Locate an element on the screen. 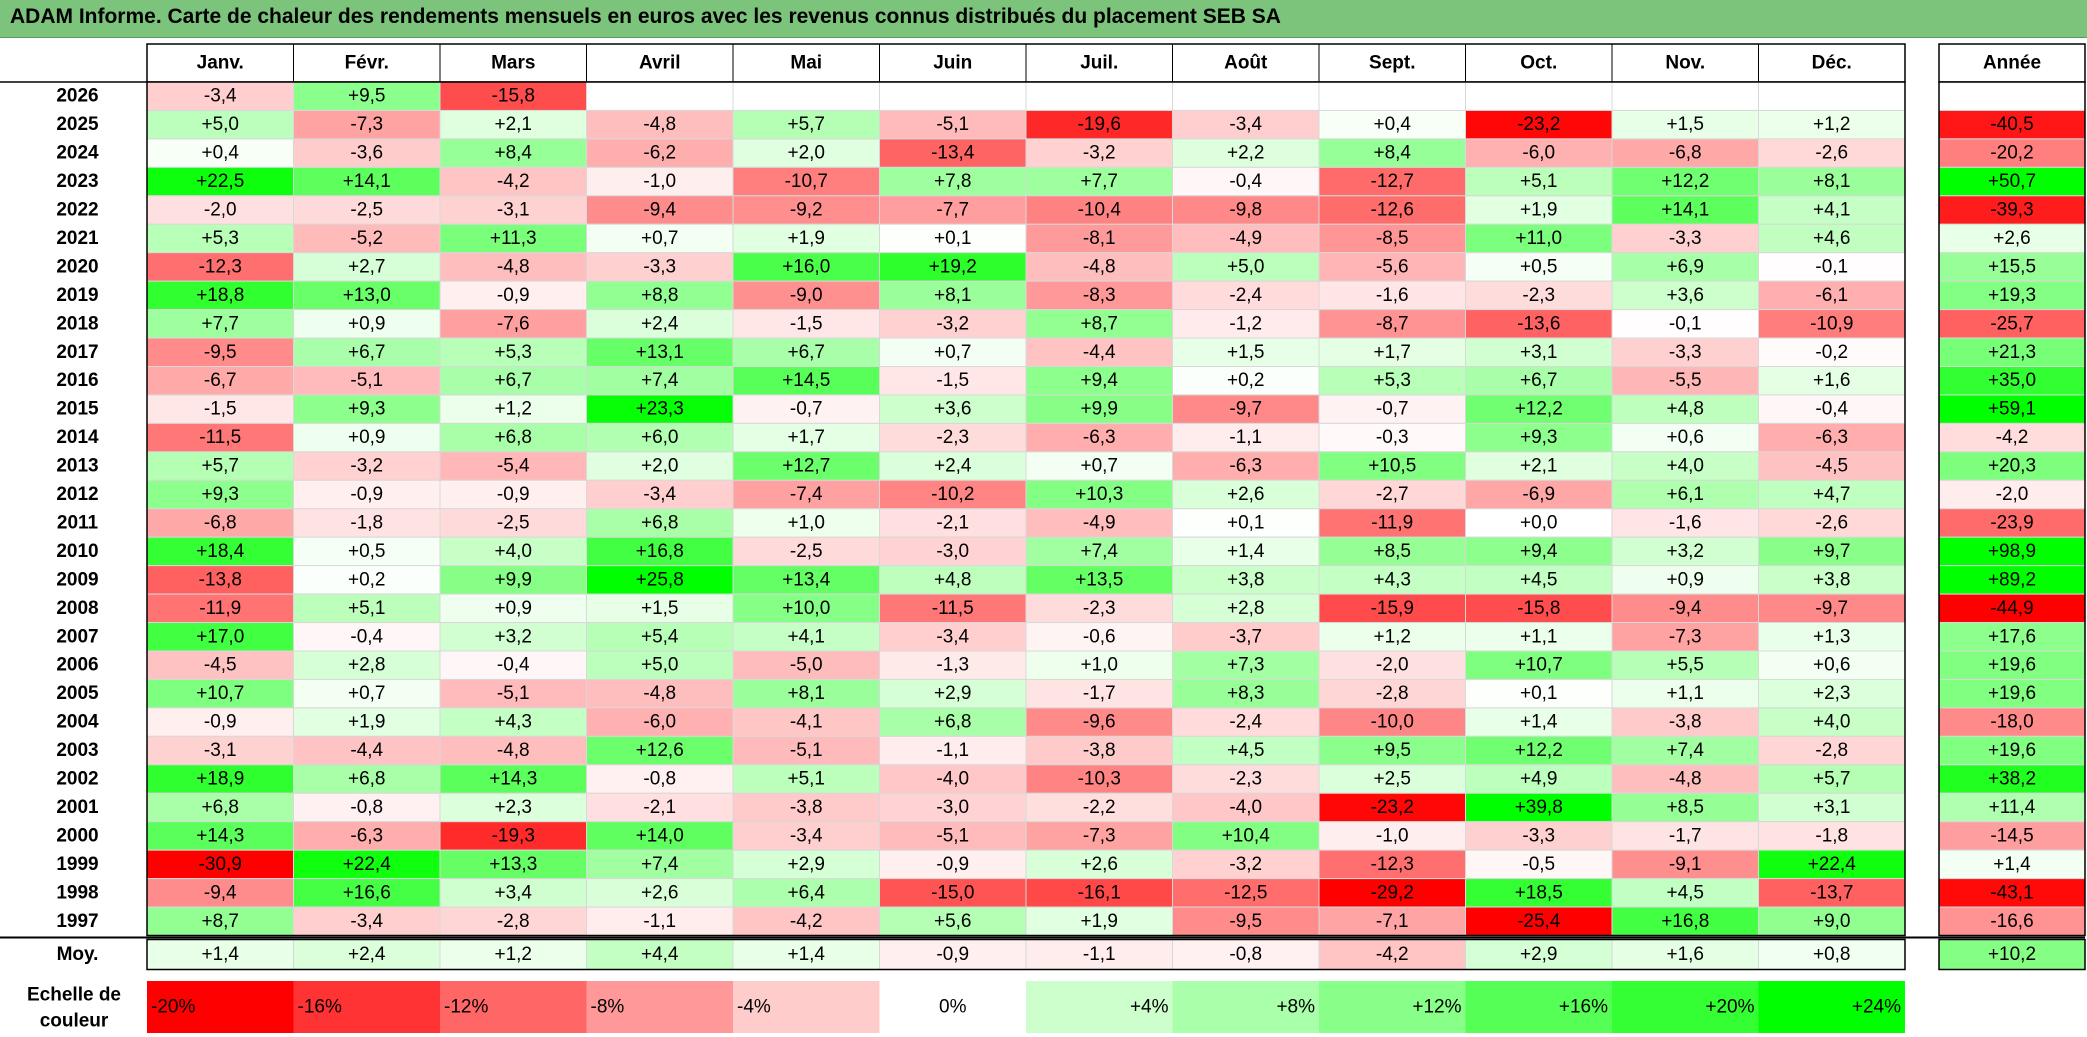 Image resolution: width=2087 pixels, height=1037 pixels. cell-value: -6,3 is located at coordinates (1099, 437).